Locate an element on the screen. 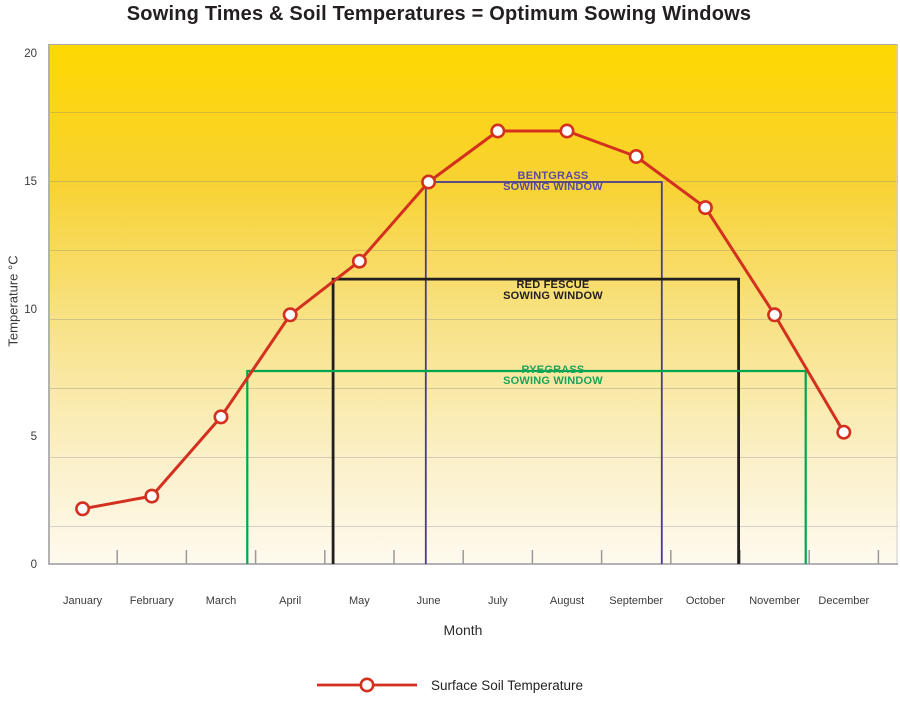 This screenshot has width=900, height=715. month-label: April is located at coordinates (290, 601).